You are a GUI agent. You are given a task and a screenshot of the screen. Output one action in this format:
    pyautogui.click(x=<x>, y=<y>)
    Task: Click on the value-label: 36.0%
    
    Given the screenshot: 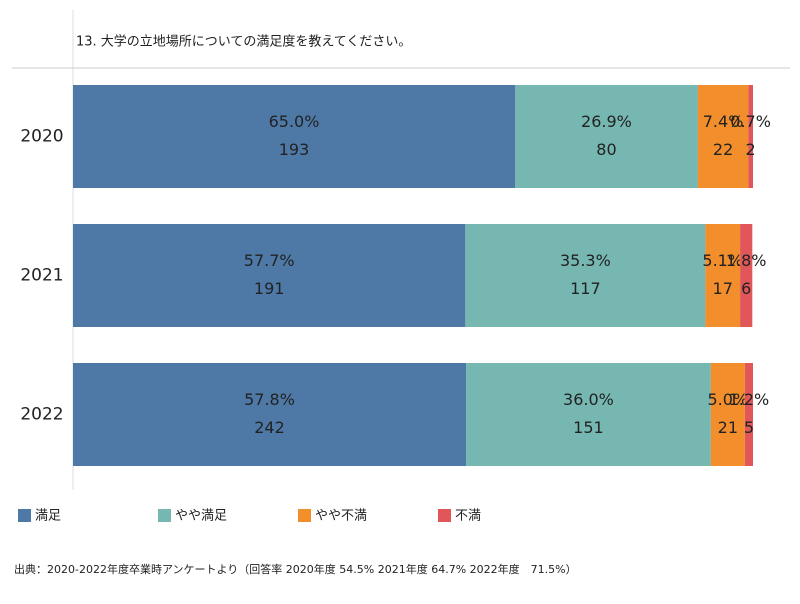 What is the action you would take?
    pyautogui.click(x=588, y=399)
    